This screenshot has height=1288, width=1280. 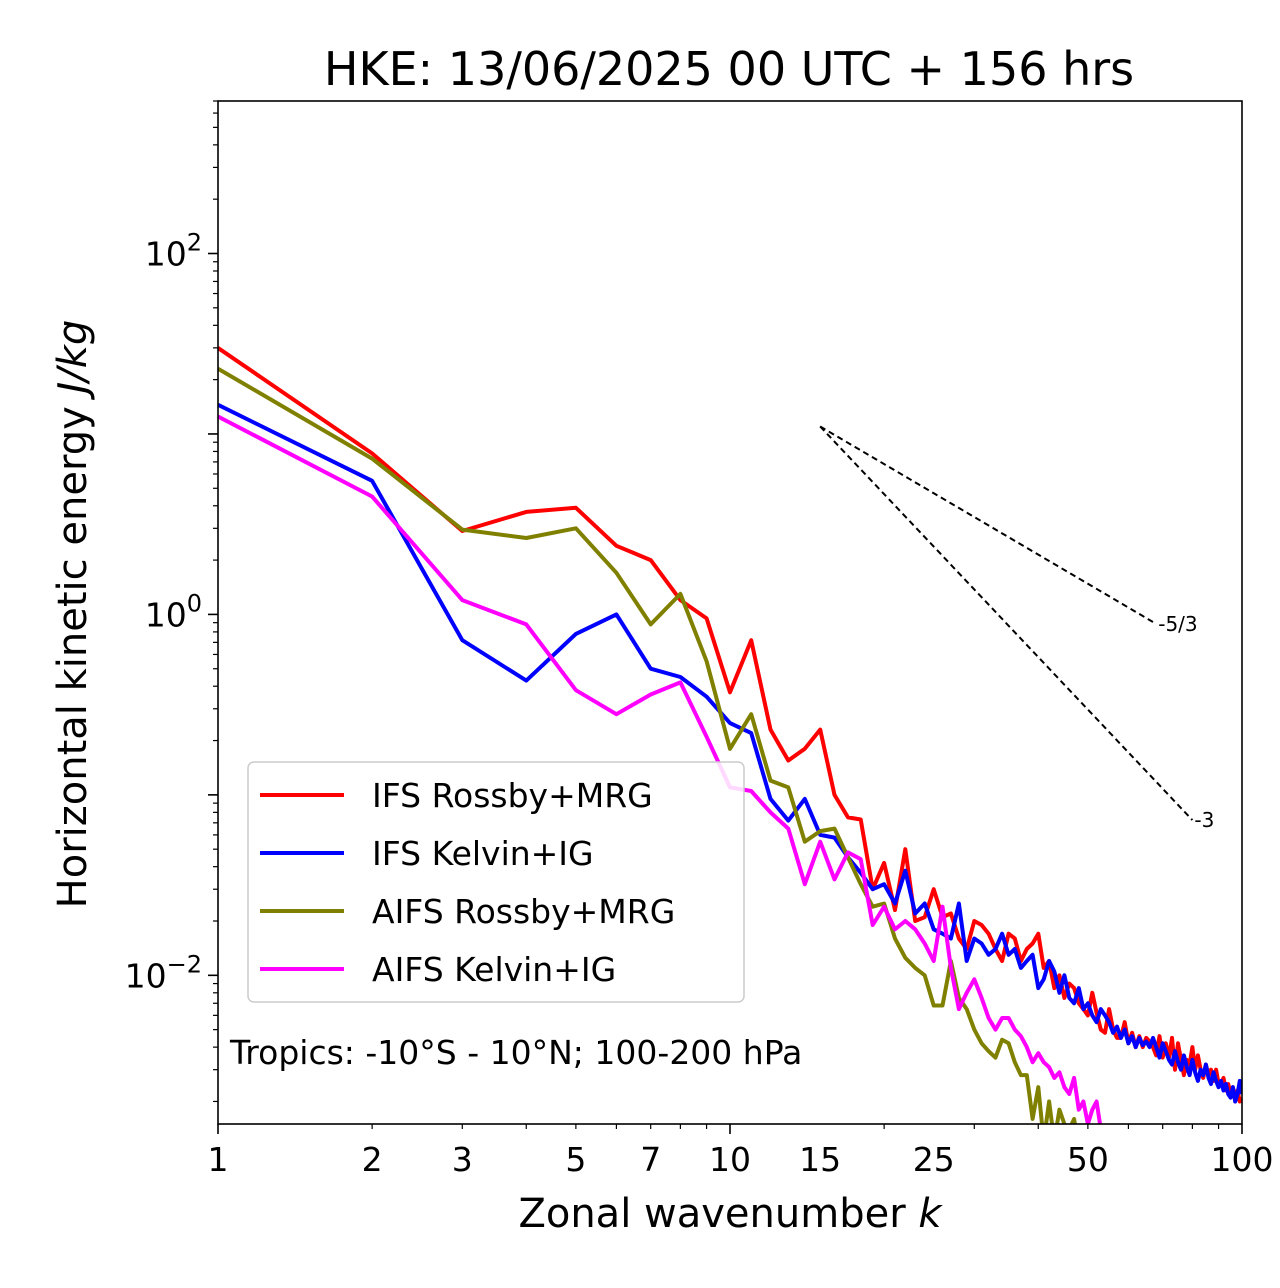 What do you see at coordinates (1242, 1159) in the screenshot?
I see `x-tick-label: 100` at bounding box center [1242, 1159].